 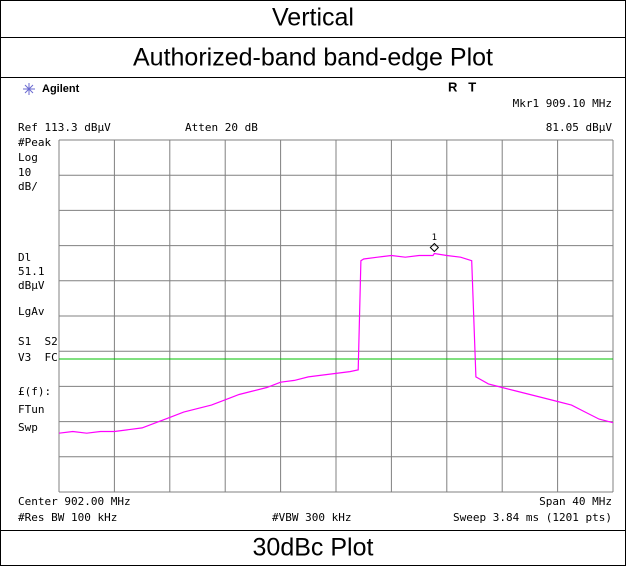 I want to click on title: Vertical, so click(x=313, y=18).